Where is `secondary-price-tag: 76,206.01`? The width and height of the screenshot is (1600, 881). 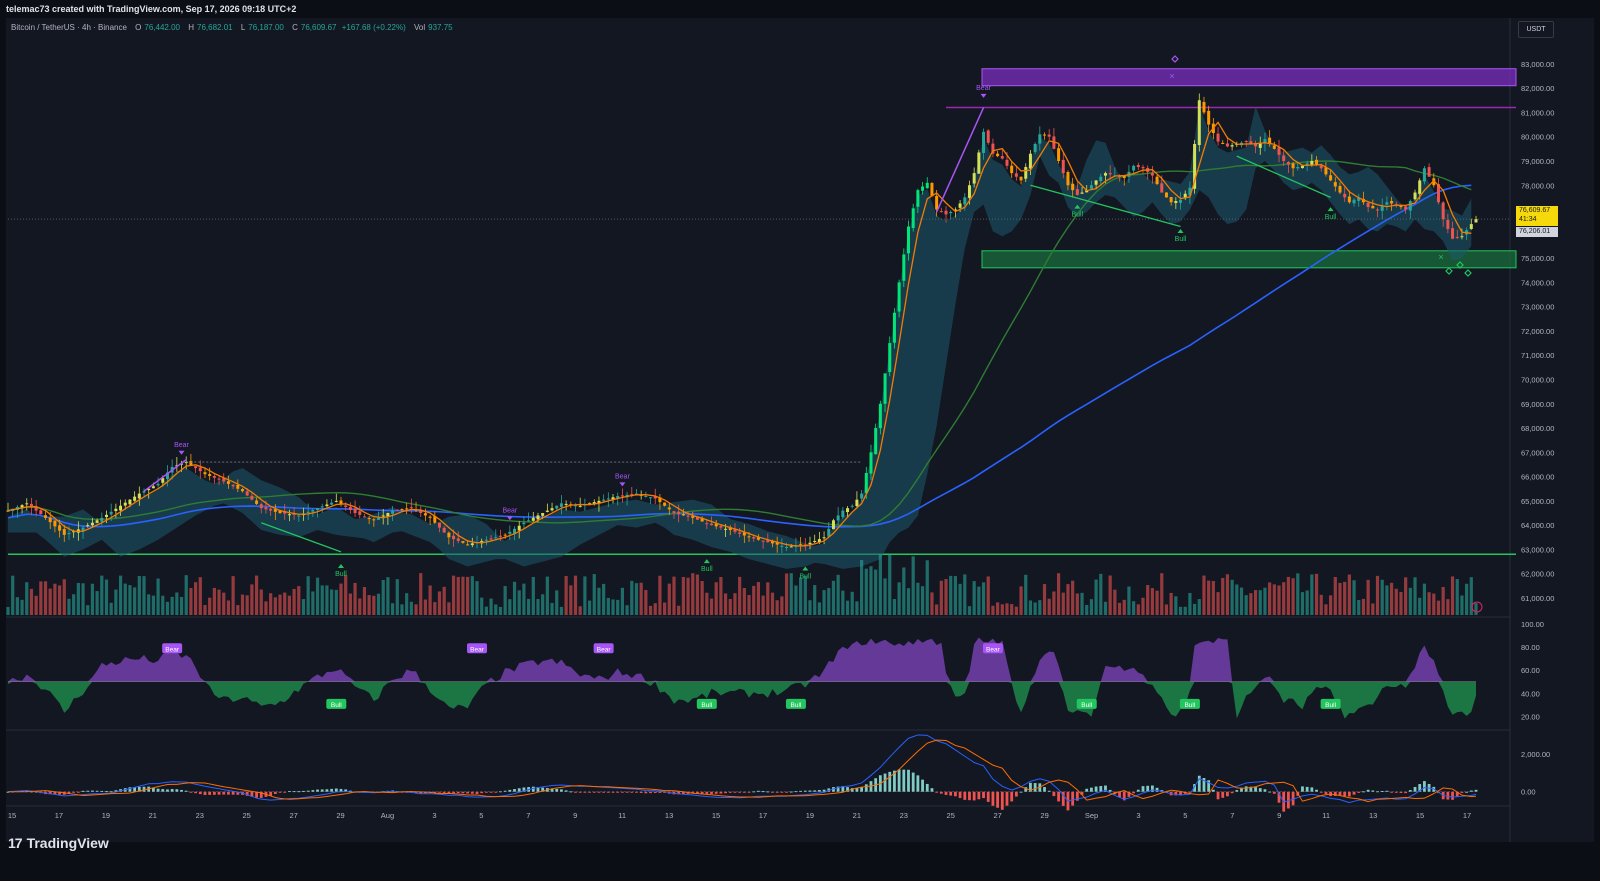 secondary-price-tag: 76,206.01 is located at coordinates (1537, 232).